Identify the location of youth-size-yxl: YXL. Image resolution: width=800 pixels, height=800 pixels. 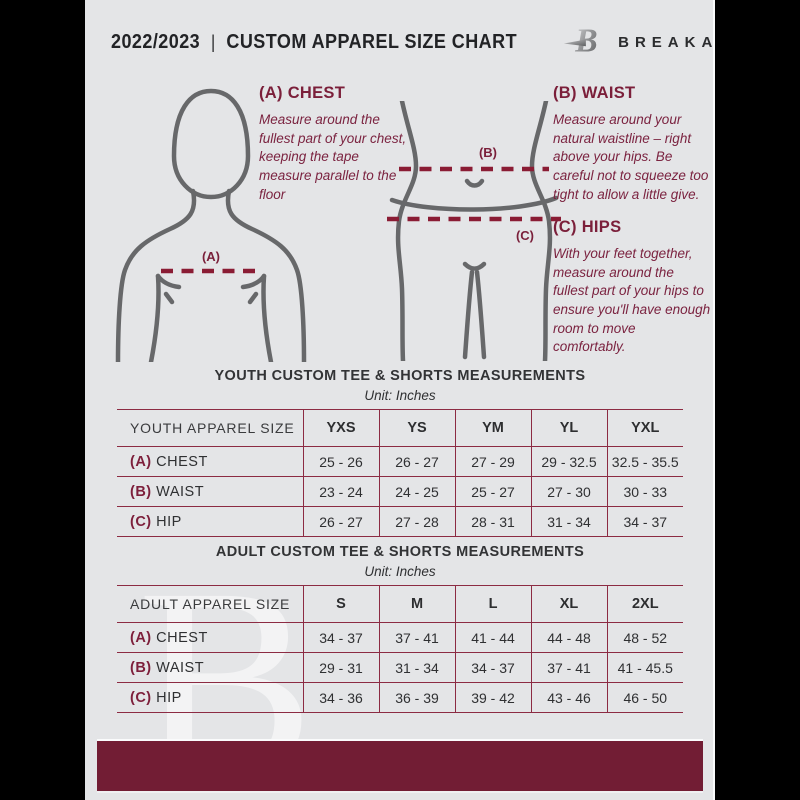
(644, 428).